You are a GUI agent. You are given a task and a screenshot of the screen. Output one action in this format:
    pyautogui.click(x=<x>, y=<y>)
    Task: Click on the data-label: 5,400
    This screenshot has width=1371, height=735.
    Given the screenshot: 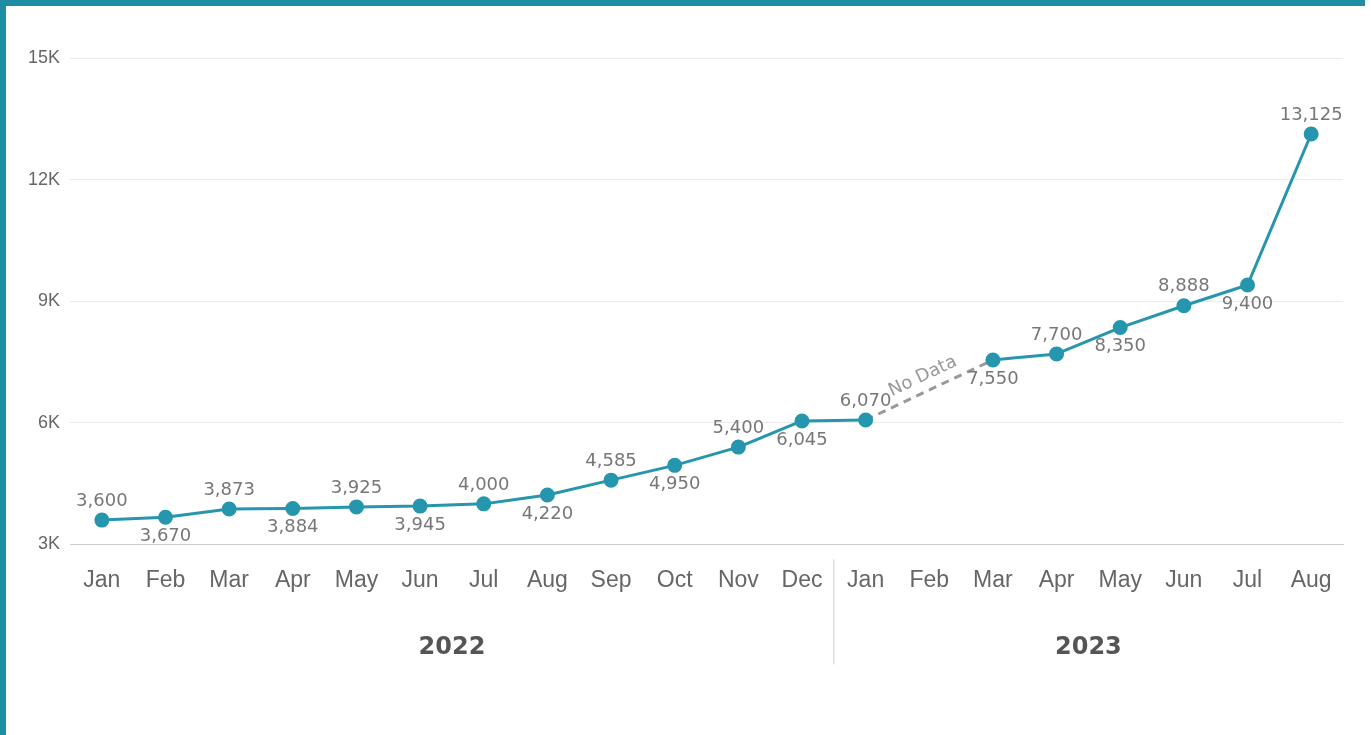 What is the action you would take?
    pyautogui.click(x=738, y=426)
    